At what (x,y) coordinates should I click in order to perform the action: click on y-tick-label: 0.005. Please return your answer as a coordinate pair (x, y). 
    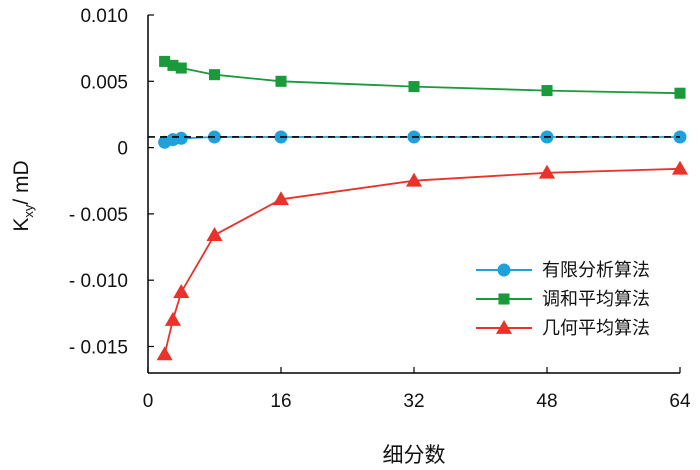
    Looking at the image, I should click on (104, 82).